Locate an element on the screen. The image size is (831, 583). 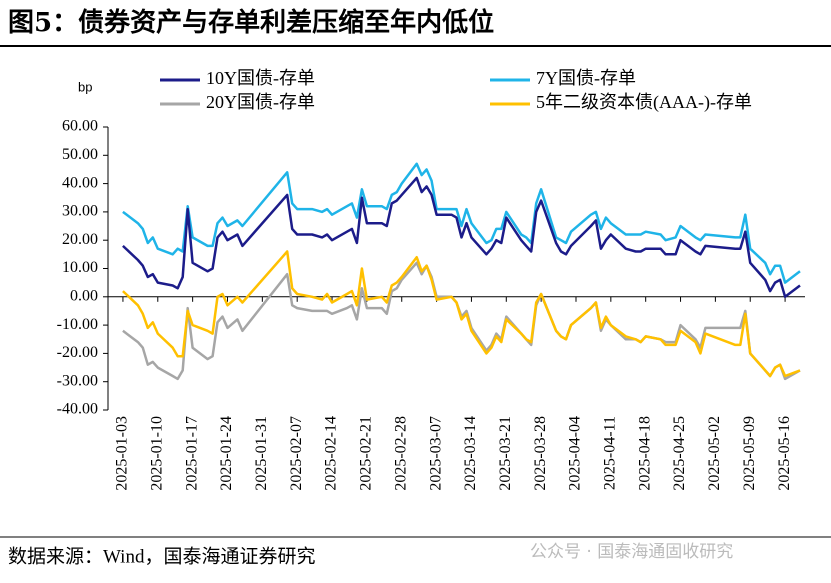
legend-label: 10Y国债-存单 is located at coordinates (260, 78).